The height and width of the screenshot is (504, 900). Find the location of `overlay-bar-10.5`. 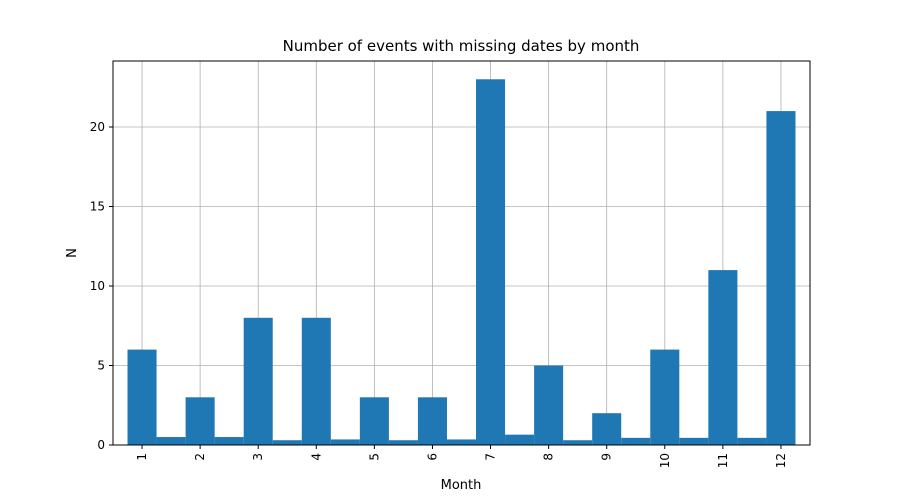

overlay-bar-10.5 is located at coordinates (694, 441).